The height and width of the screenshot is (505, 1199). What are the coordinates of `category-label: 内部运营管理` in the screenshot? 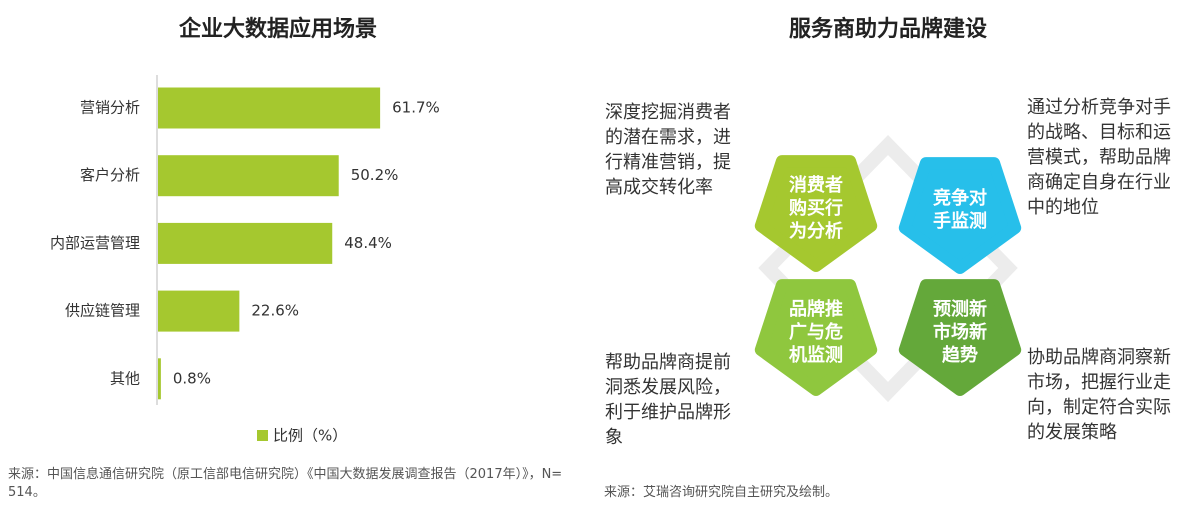 It's located at (95, 243).